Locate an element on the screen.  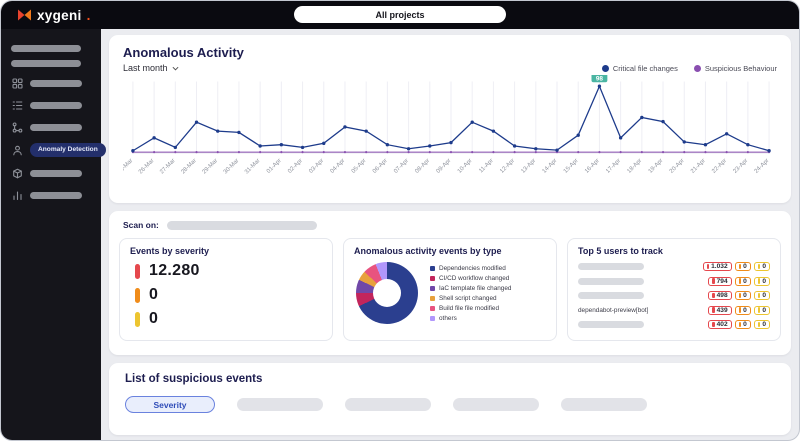
svg-text: 09-Apr is located at coordinates (444, 166).